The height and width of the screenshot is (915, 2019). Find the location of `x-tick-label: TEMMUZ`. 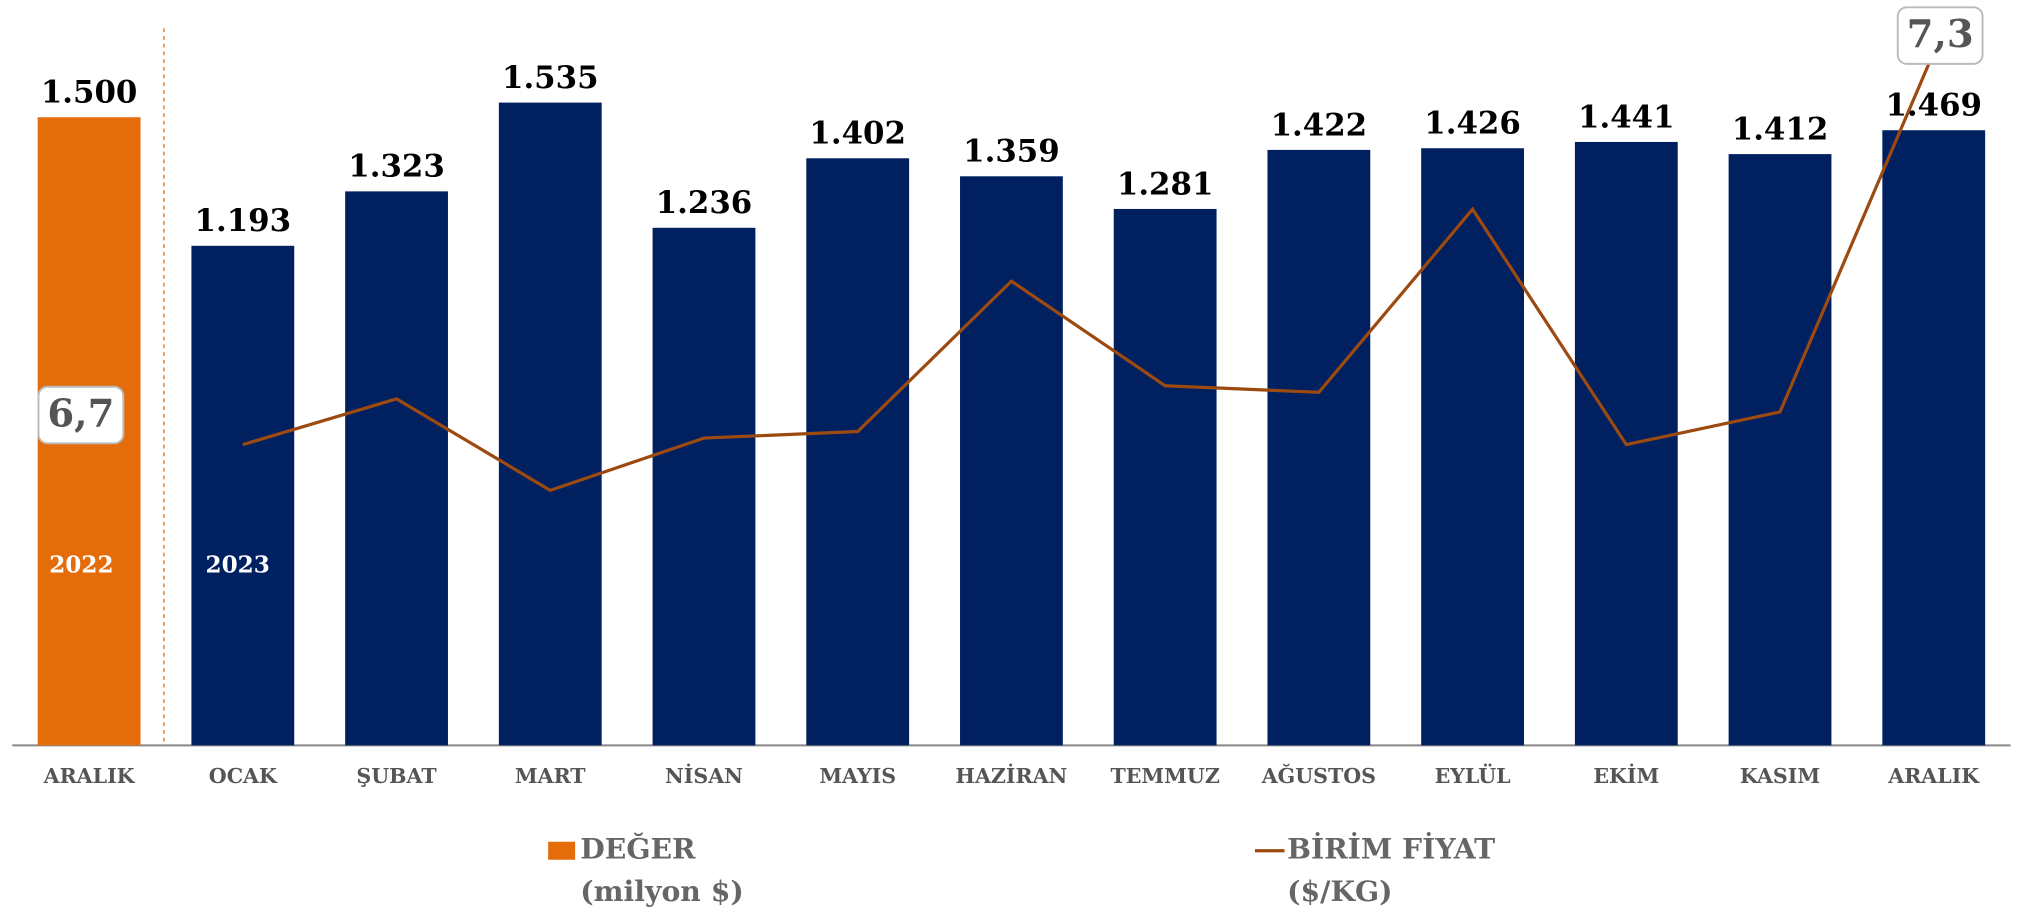

x-tick-label: TEMMUZ is located at coordinates (1164, 776).